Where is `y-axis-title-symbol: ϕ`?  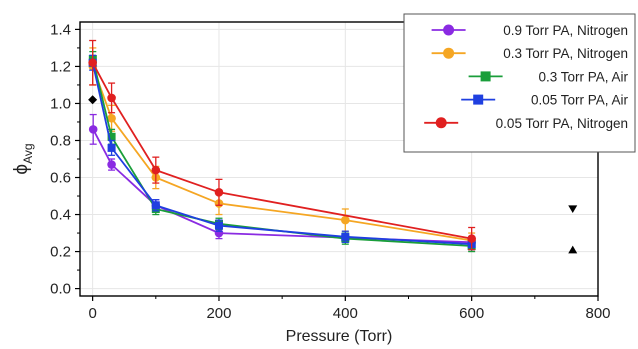 y-axis-title-symbol: ϕ is located at coordinates (21, 169).